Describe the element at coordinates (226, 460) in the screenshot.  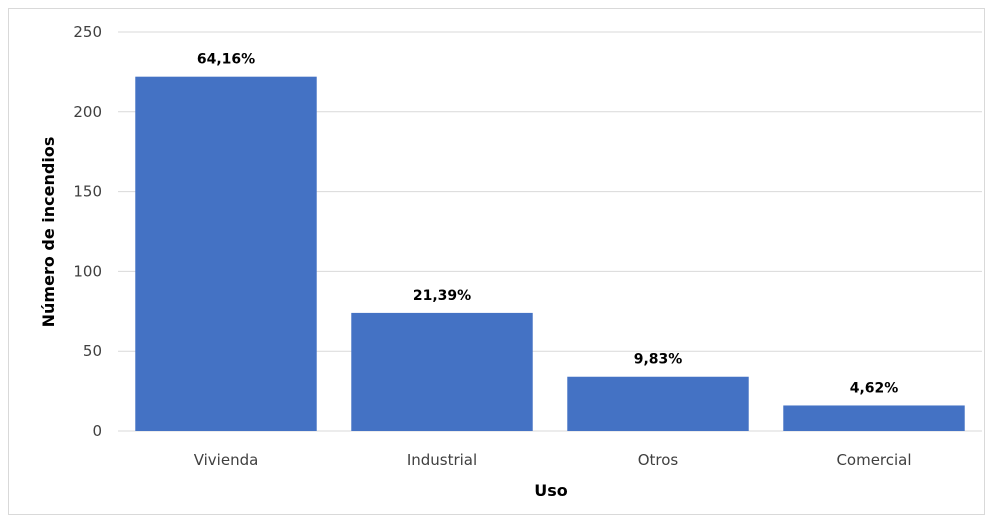
I see `x-tick-label-vivienda: Vivienda` at that location.